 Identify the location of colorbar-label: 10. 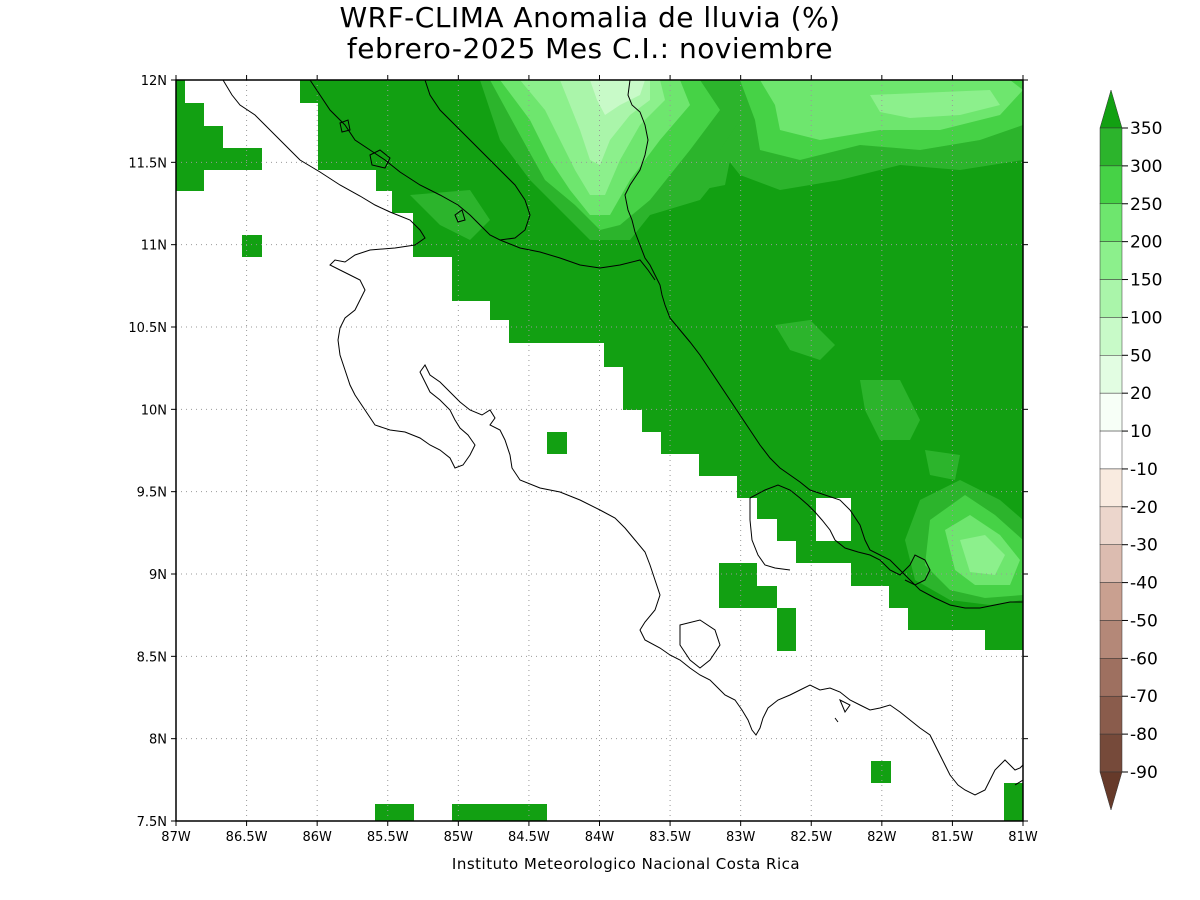
(1141, 432).